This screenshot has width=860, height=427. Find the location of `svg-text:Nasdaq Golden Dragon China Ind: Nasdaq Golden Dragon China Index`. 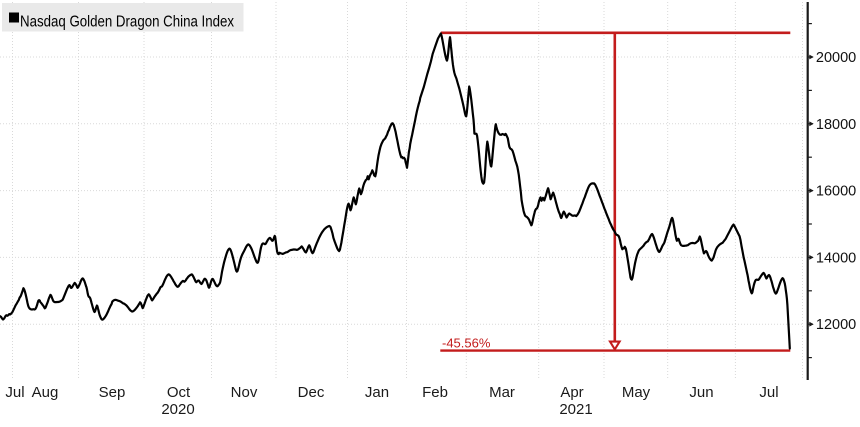

svg-text:Nasdaq Golden Dragon China Ind: Nasdaq Golden Dragon China Index is located at coordinates (127, 22).